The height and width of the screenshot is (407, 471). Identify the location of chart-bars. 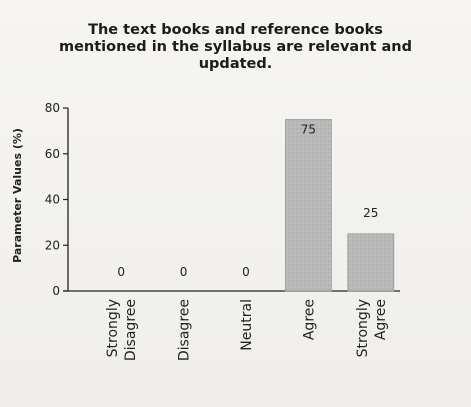
(339, 205).